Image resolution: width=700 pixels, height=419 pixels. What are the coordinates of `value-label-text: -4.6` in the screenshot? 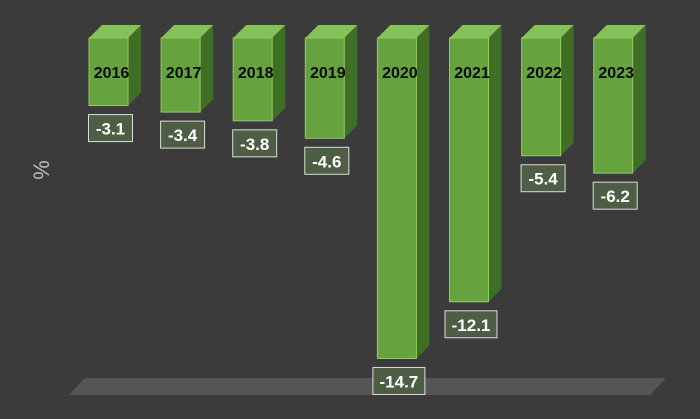 It's located at (326, 161).